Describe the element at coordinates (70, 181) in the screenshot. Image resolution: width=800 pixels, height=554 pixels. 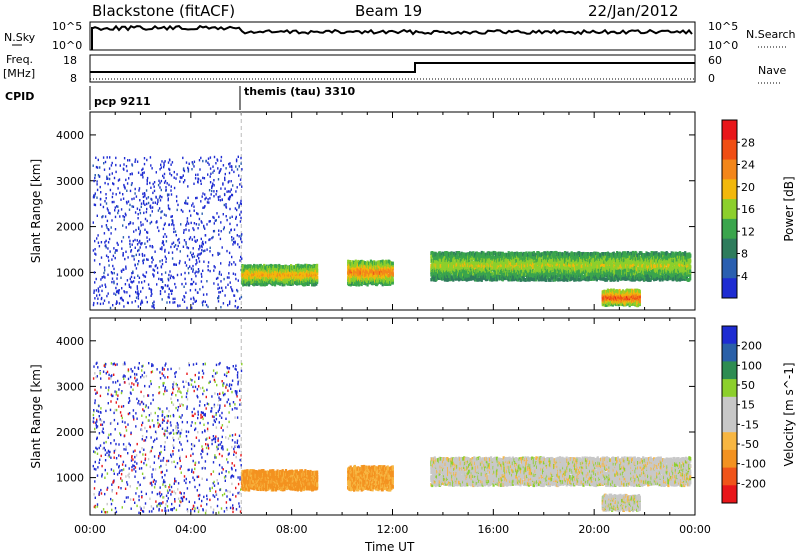
I see `y-tick-label: 3000` at that location.